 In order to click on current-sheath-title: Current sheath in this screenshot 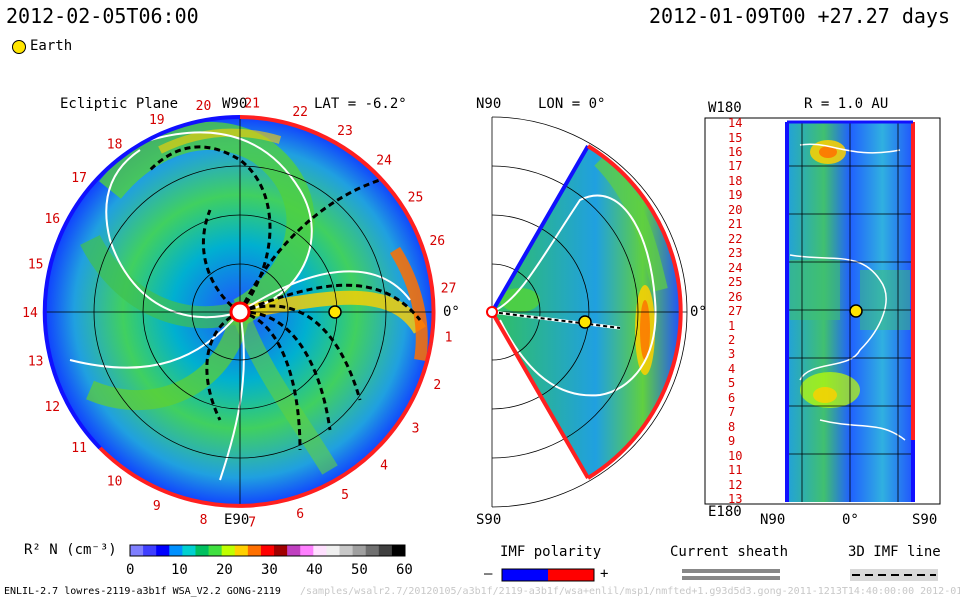, I will do `click(729, 552)`.